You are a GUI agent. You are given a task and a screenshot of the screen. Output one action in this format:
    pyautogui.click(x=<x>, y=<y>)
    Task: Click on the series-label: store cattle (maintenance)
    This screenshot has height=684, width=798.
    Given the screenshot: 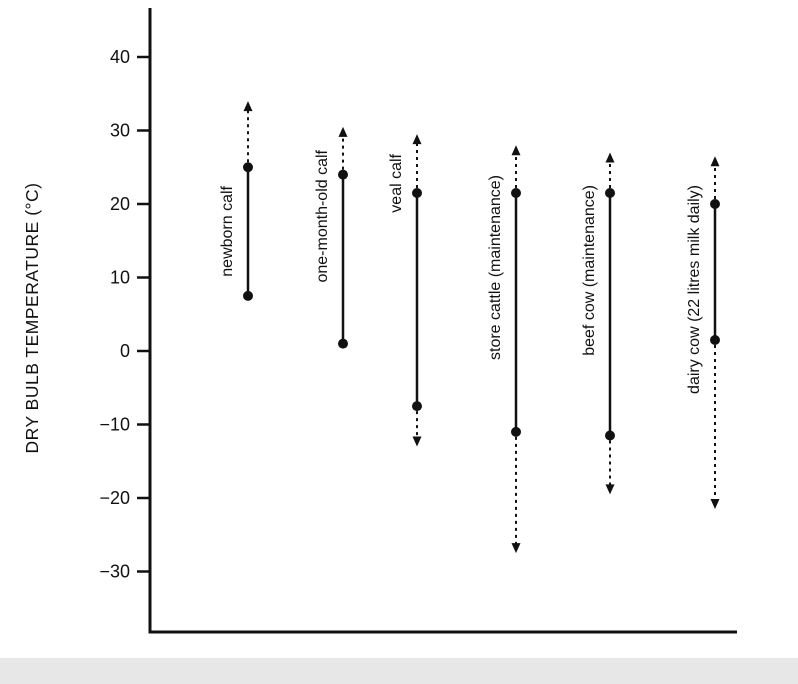 What is the action you would take?
    pyautogui.click(x=495, y=267)
    